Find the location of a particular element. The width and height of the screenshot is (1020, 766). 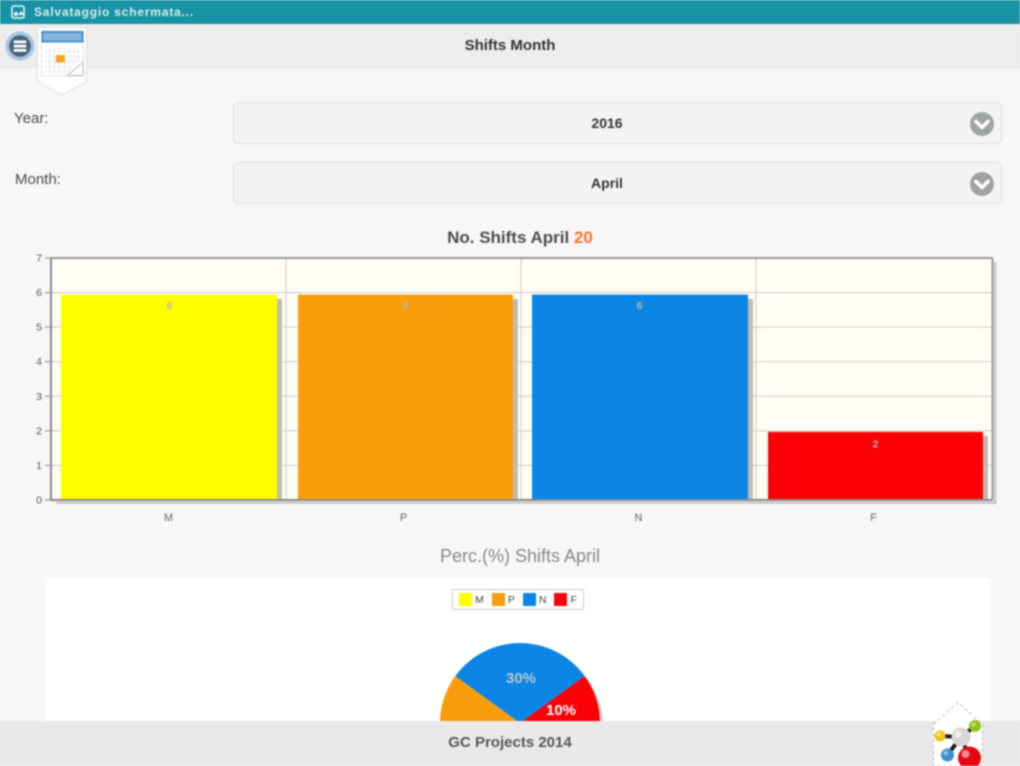

svg-text: 0 is located at coordinates (39, 501).